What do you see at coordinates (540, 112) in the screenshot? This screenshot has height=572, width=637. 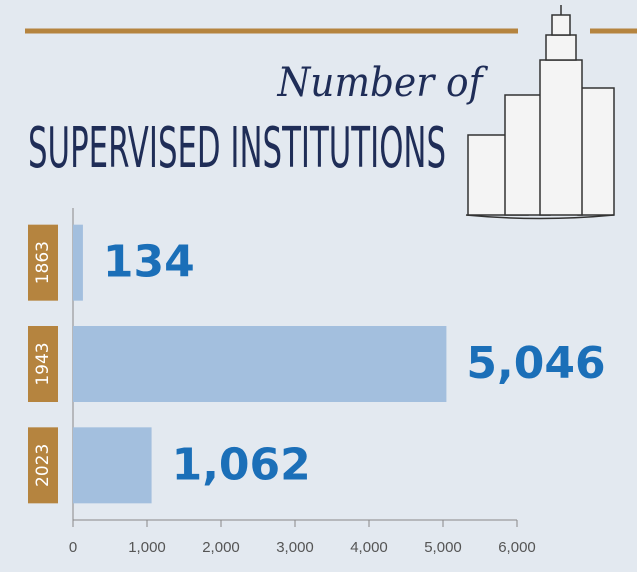 I see `building-sketch` at bounding box center [540, 112].